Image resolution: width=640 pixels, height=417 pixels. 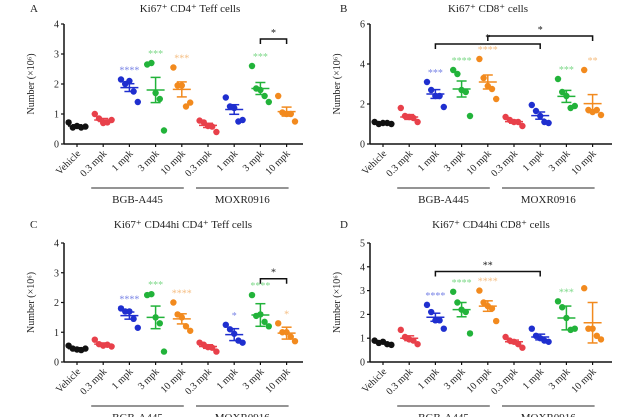 What do you see at coordinates (33, 225) in the screenshot?
I see `panel-c-letter: C` at bounding box center [33, 225].